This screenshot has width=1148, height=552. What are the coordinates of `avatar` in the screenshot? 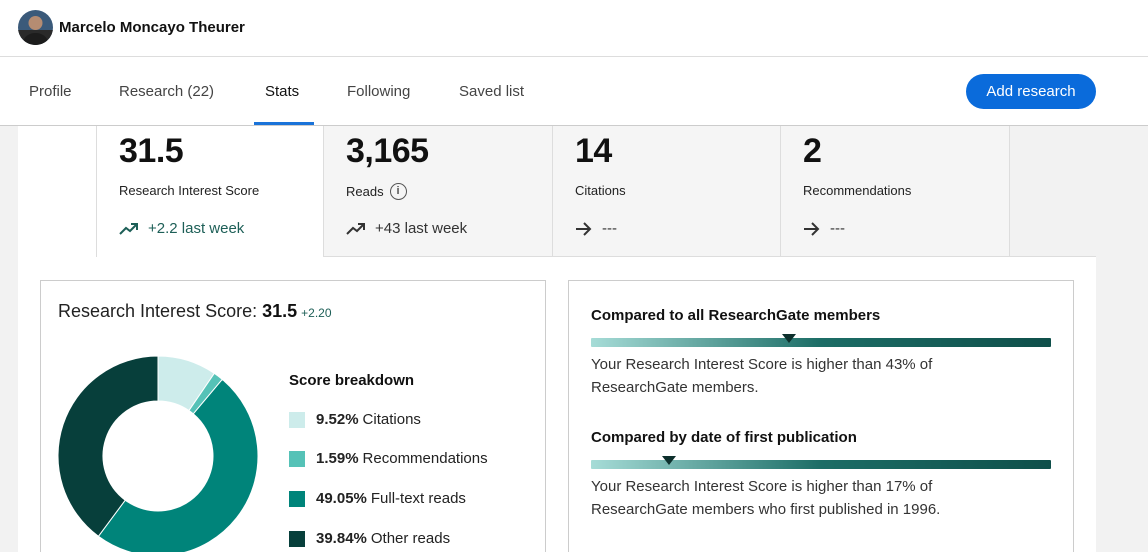 It's located at (35, 27).